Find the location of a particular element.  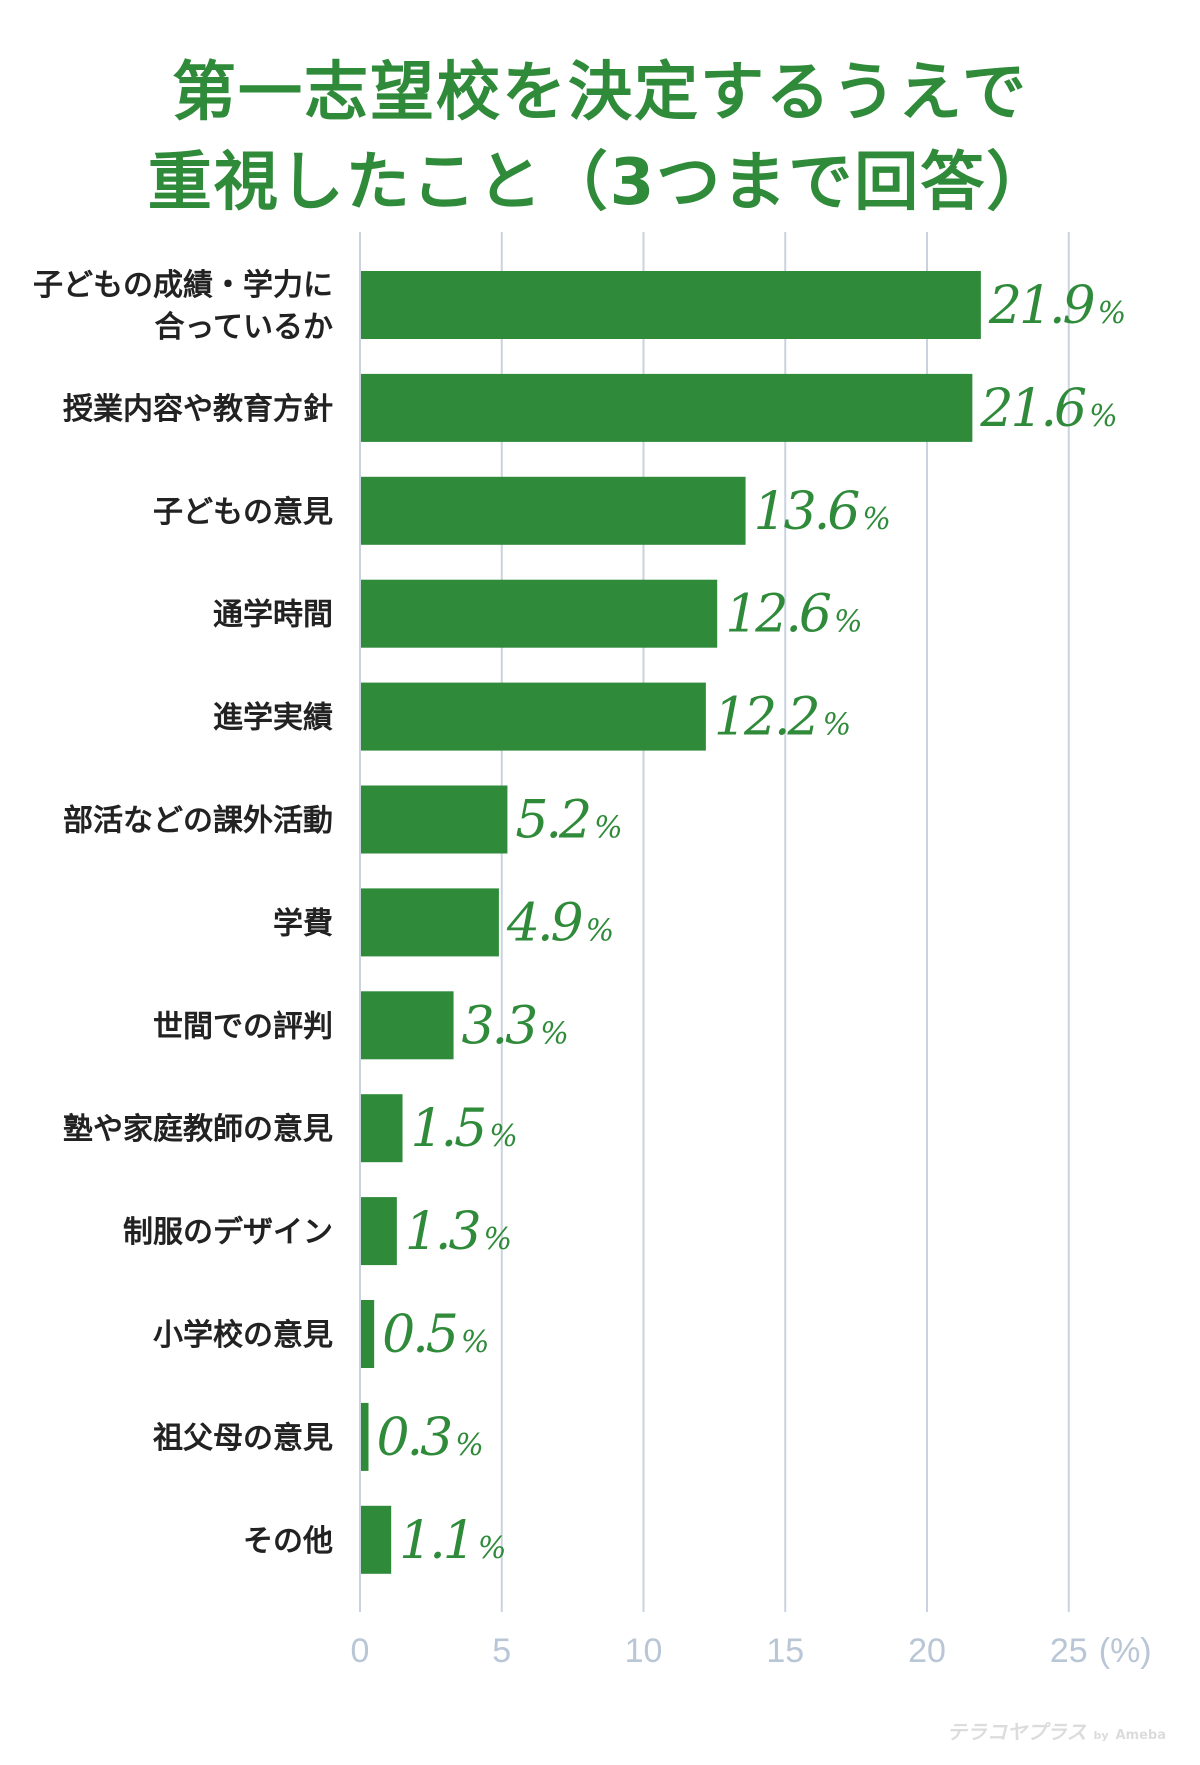

value-label: 1.1% is located at coordinates (452, 1541).